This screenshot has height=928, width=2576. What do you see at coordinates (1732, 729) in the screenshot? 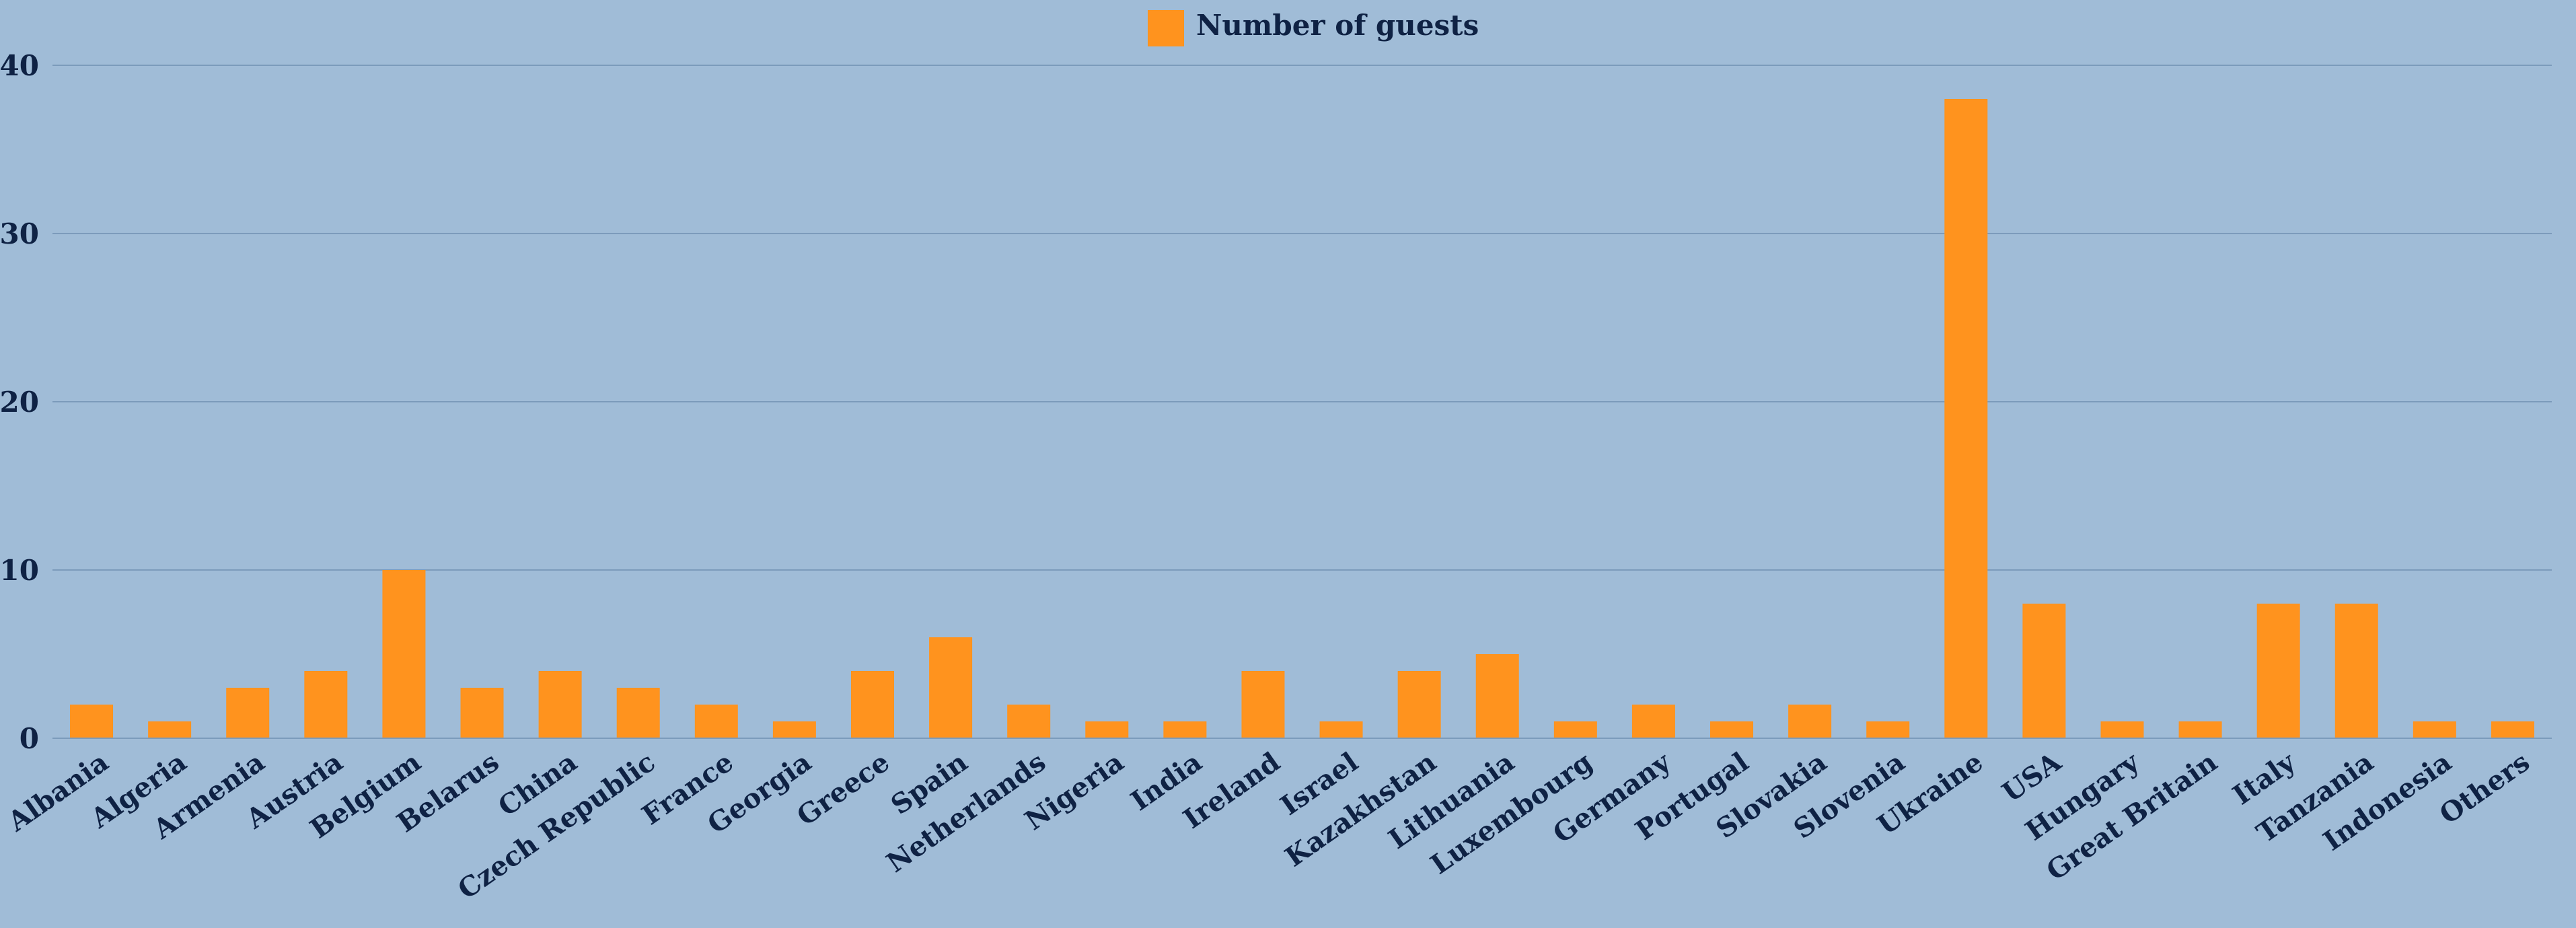
I see `bar-portugal` at bounding box center [1732, 729].